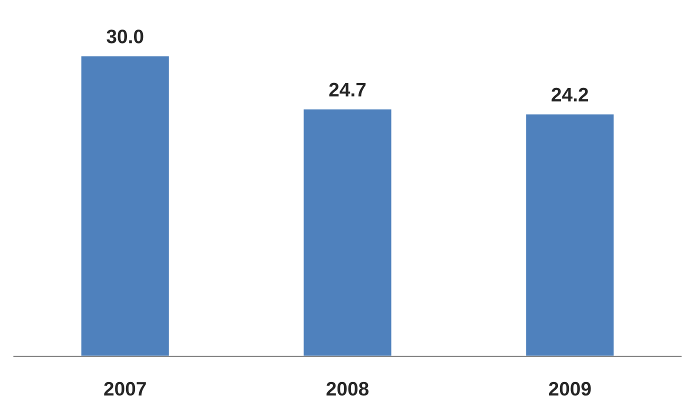  What do you see at coordinates (125, 389) in the screenshot?
I see `x-tick-label: 2007` at bounding box center [125, 389].